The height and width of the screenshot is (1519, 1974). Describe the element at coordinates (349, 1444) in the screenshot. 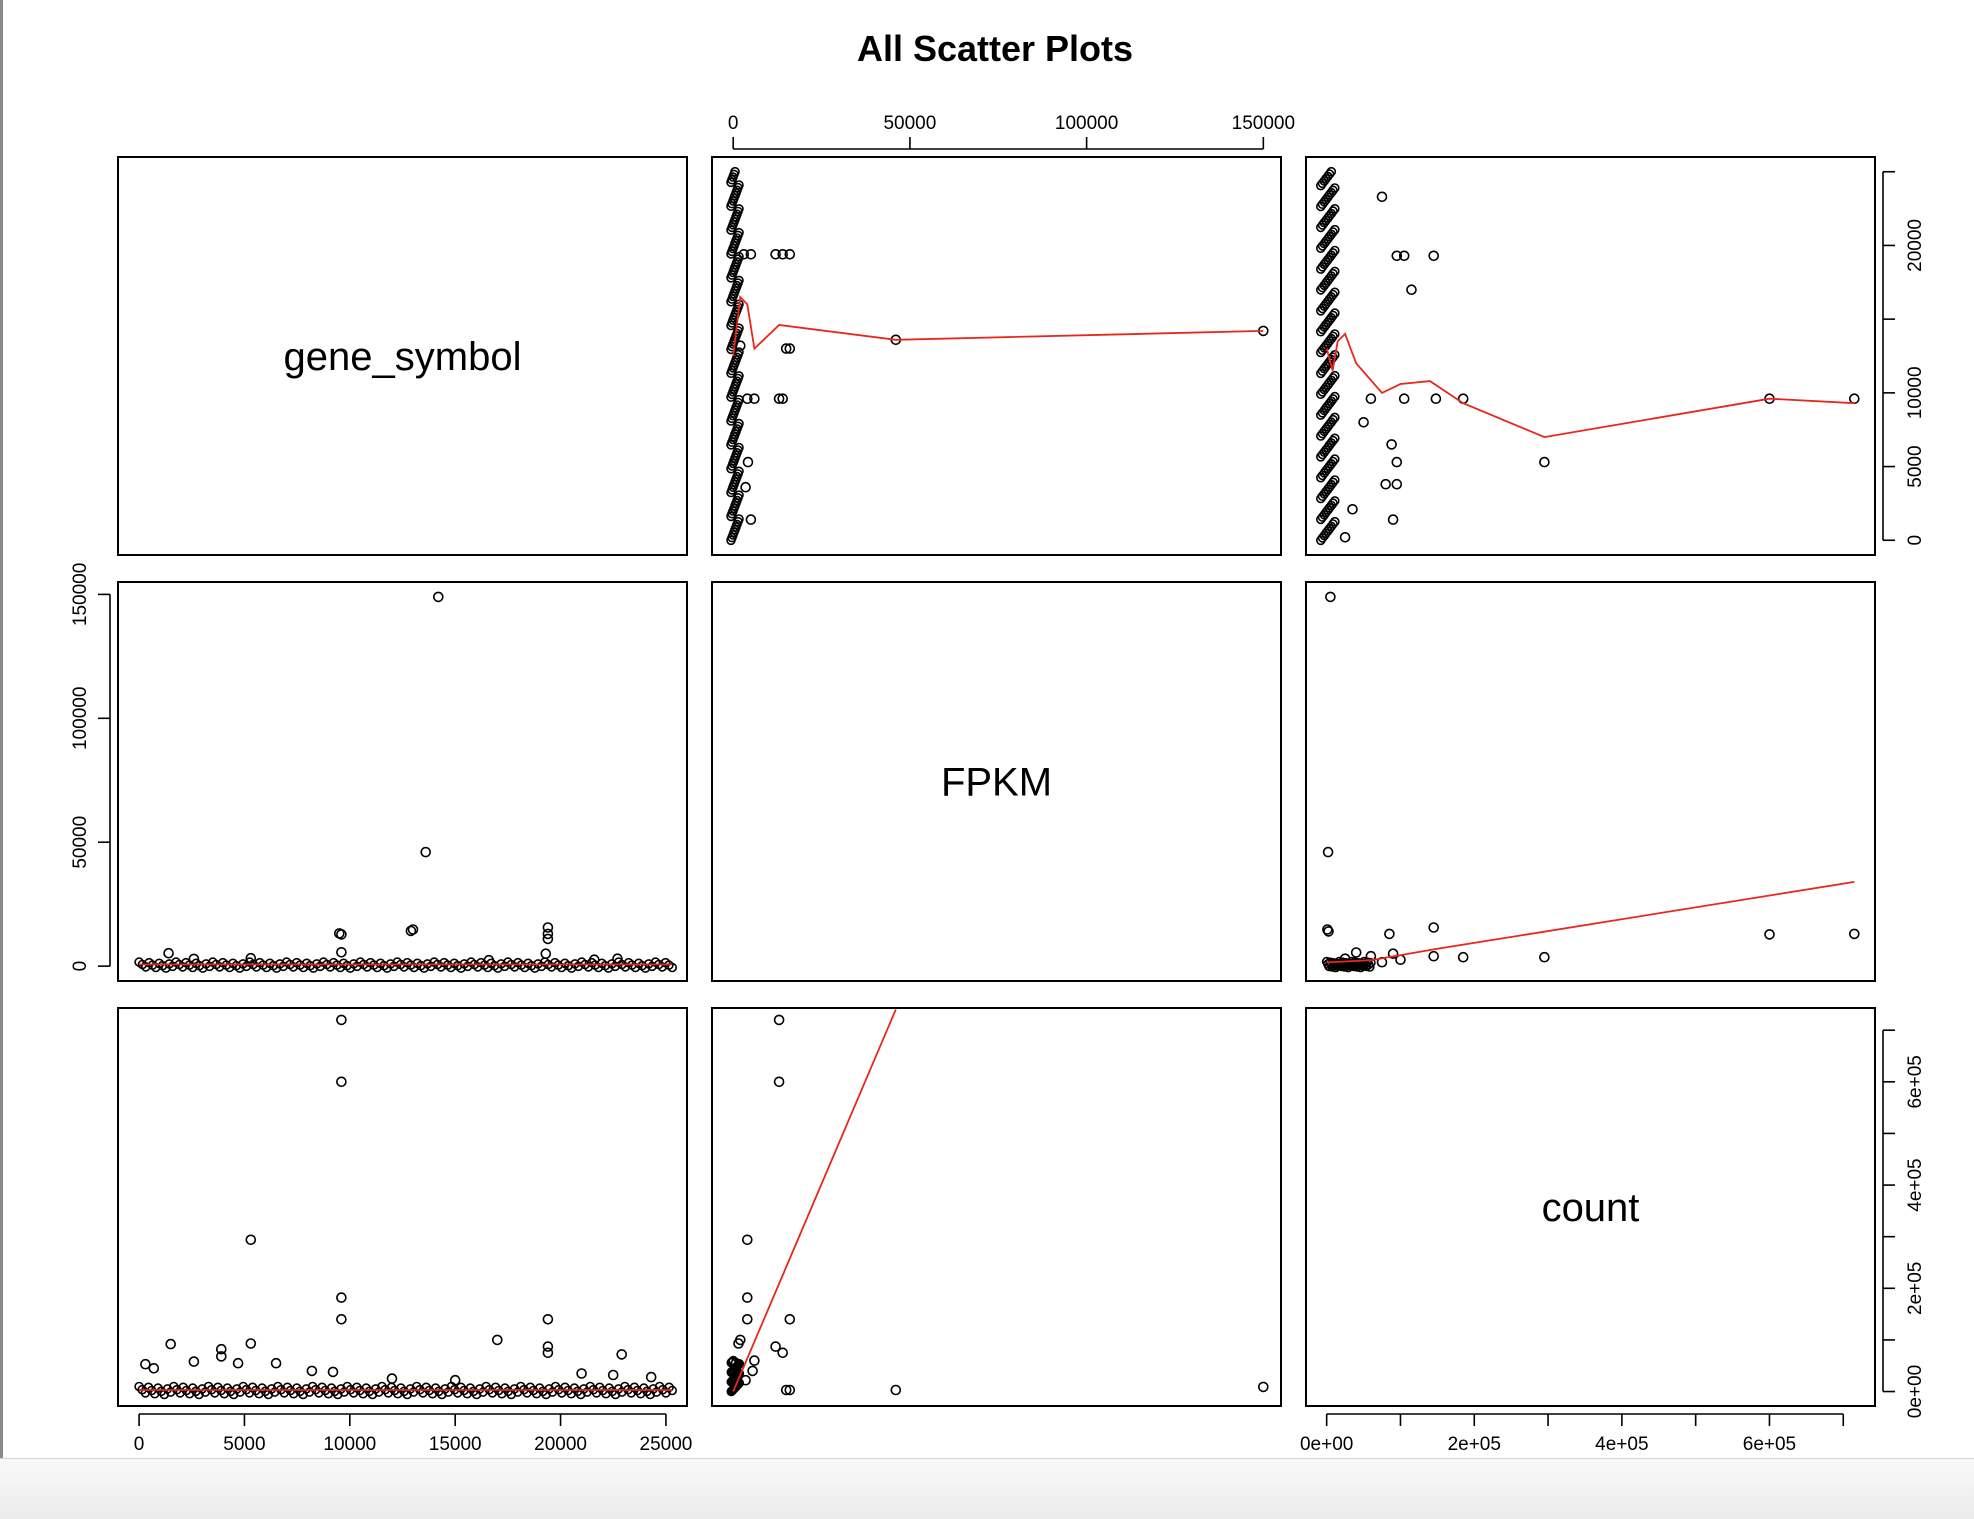

I see `x-tick-label: 10000` at that location.